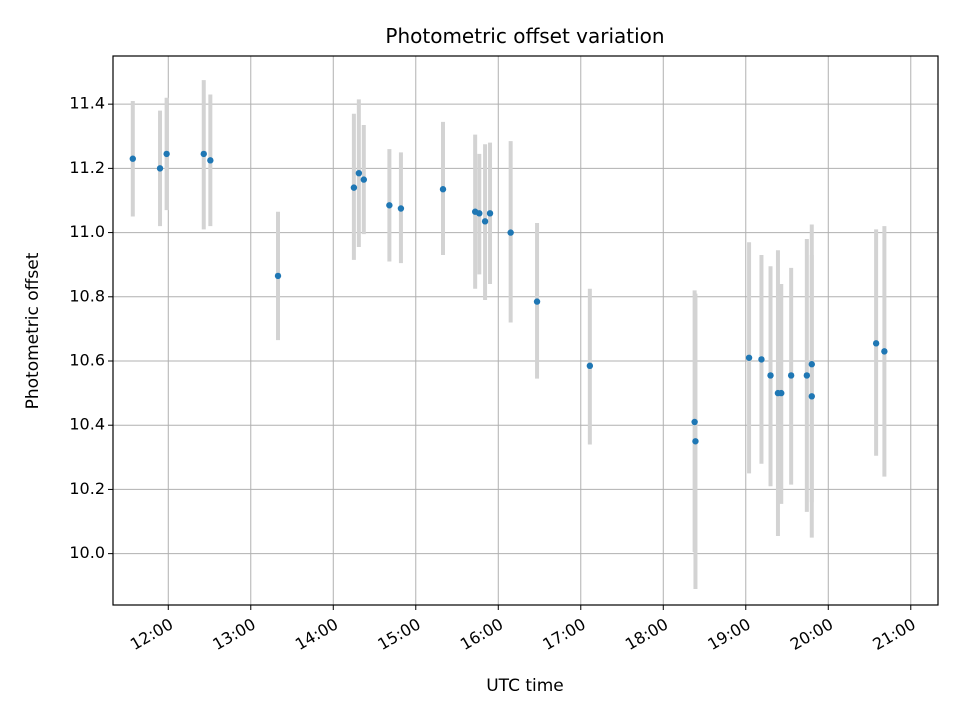 Image resolution: width=960 pixels, height=720 pixels. I want to click on y-axis: 10.0 10.2 10.4 10.6 10.8 11.0 11.2 11.4, so click(91, 328).